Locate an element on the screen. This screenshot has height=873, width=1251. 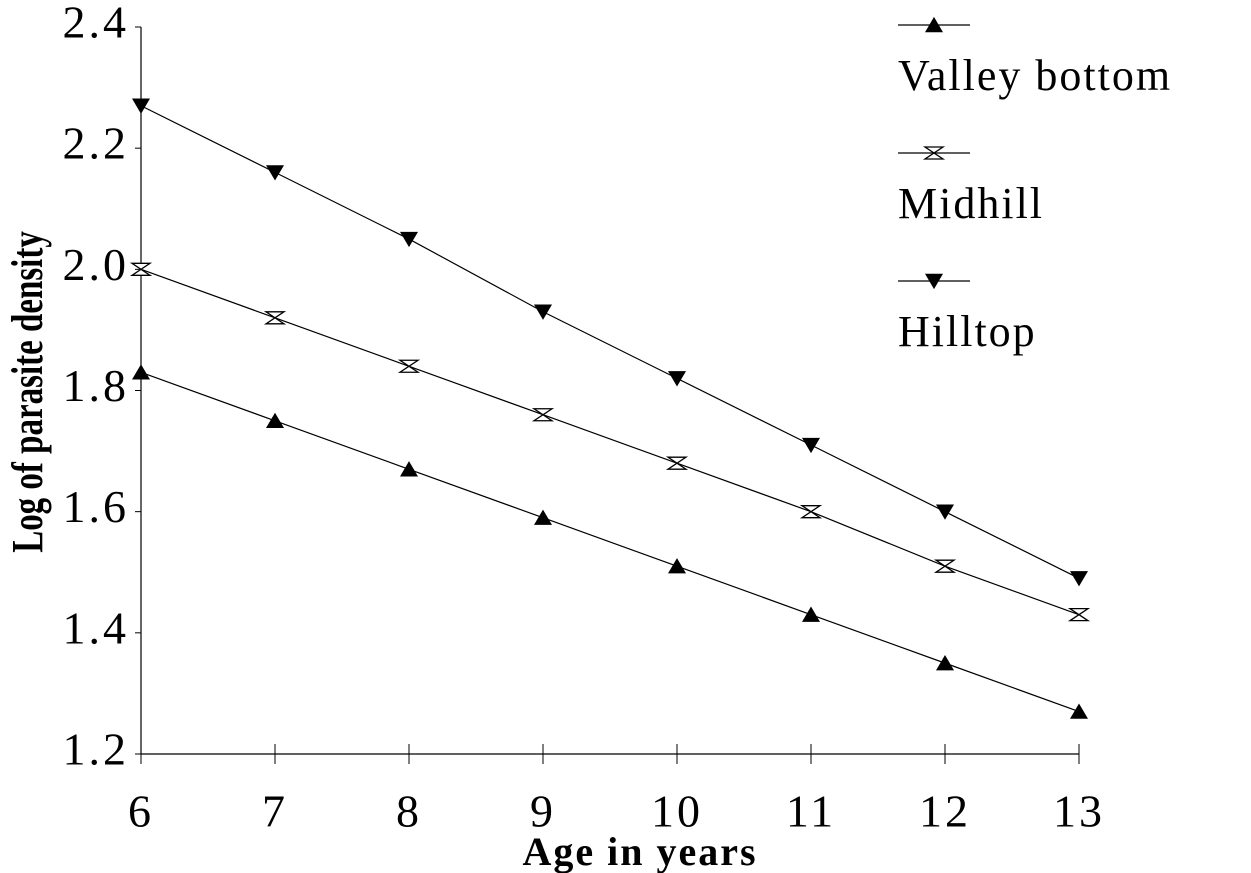
x-tick-label: 13 is located at coordinates (1079, 811).